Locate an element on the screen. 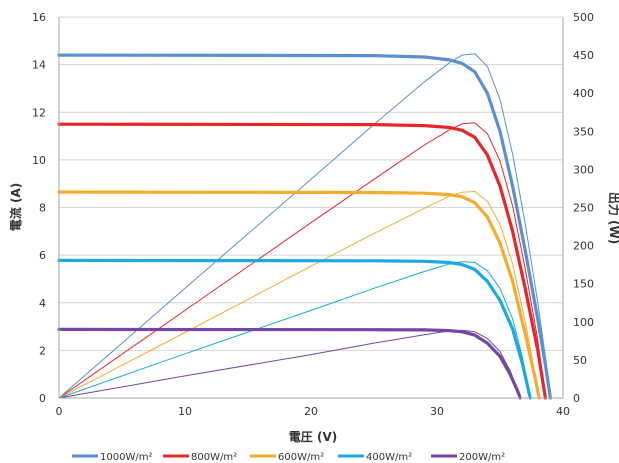  legend-item: 200W/m² is located at coordinates (468, 457).